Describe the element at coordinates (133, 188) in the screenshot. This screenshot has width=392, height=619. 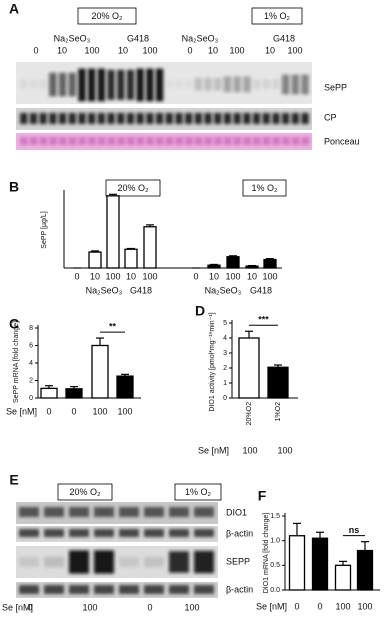
I see `condition-label: 20% O₂` at that location.